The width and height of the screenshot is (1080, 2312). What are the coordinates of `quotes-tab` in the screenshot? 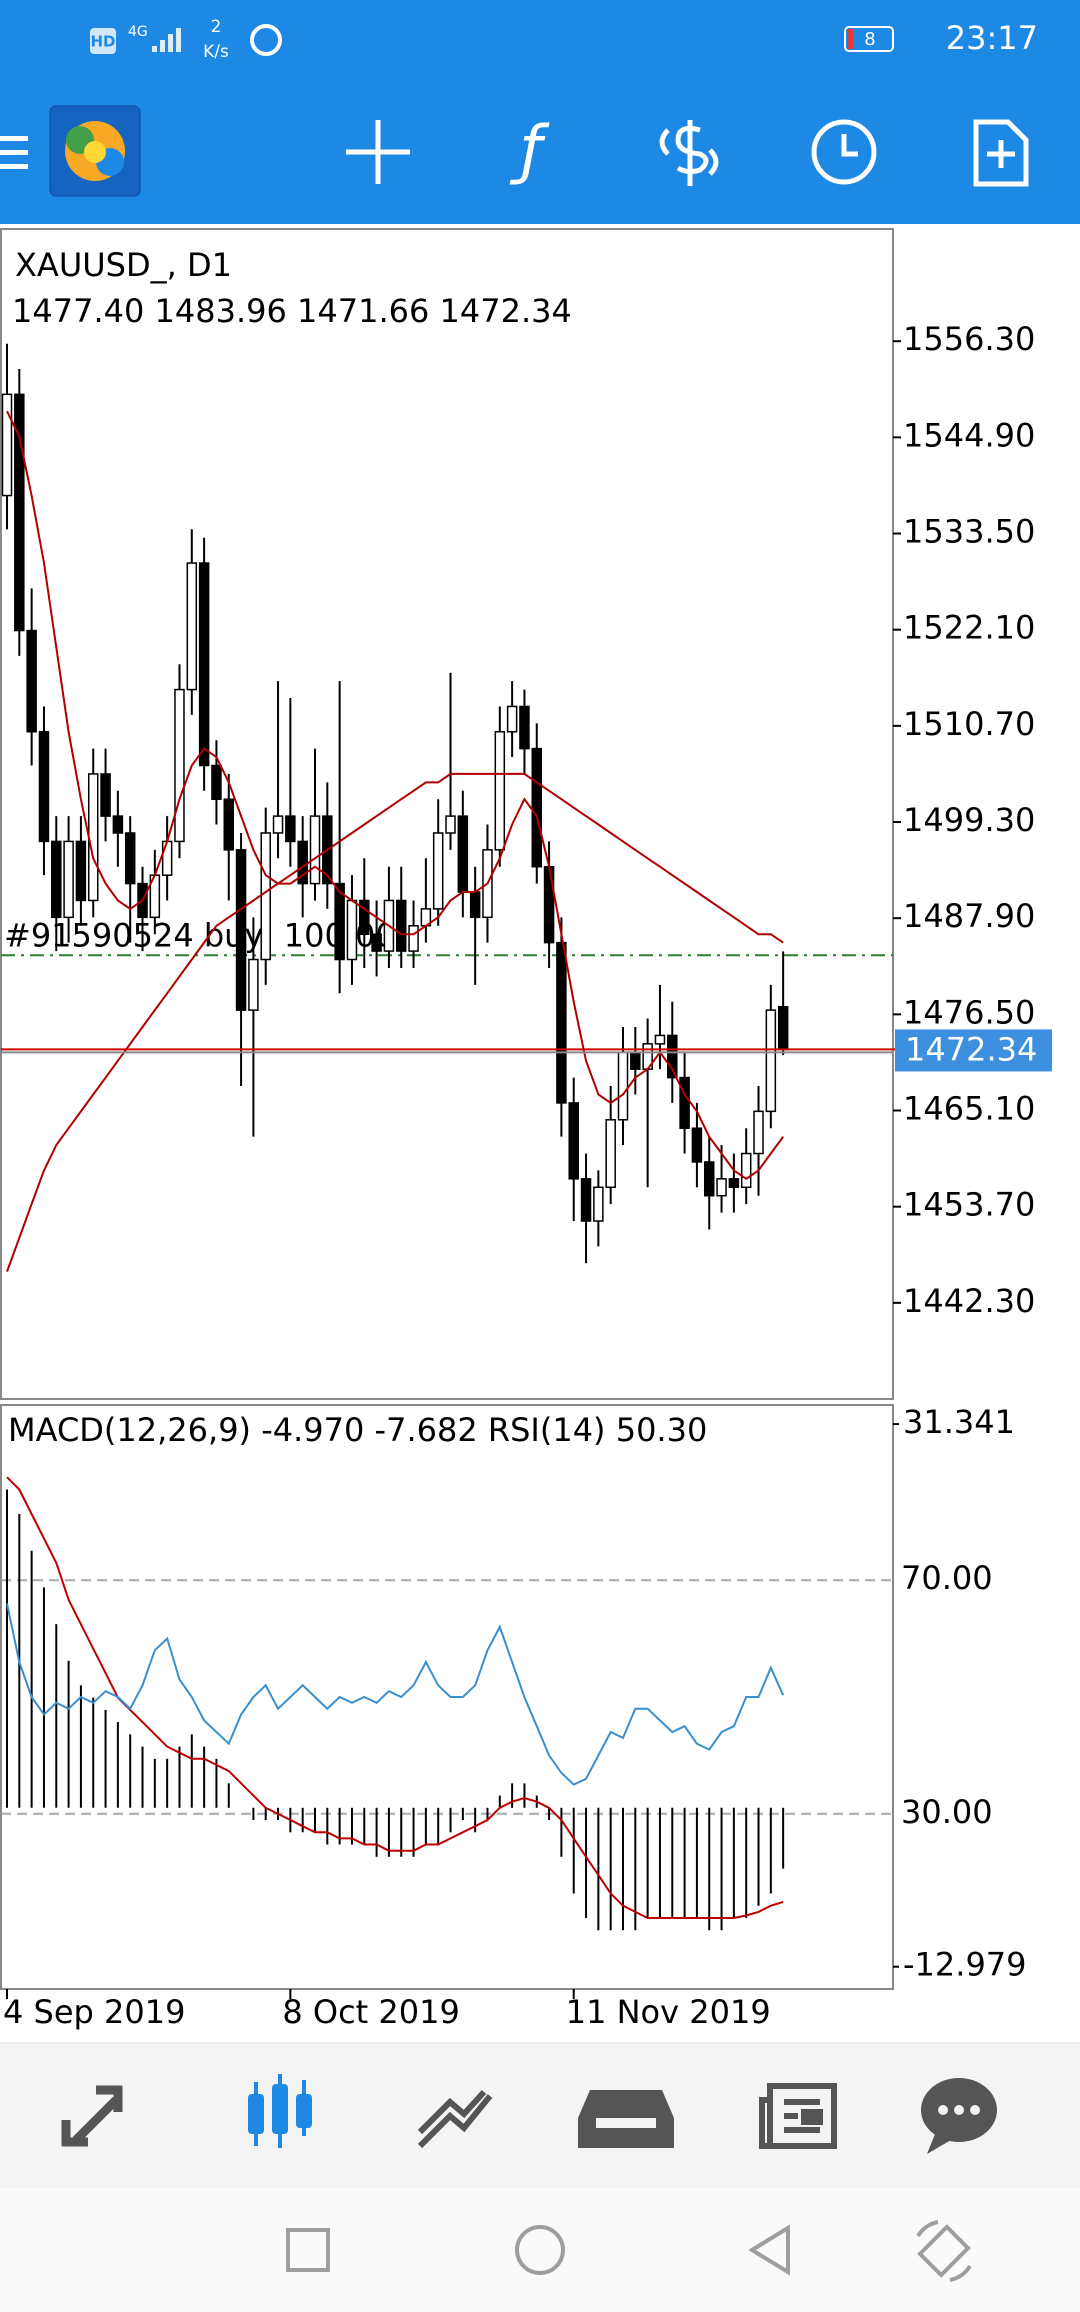 It's located at (92, 2116).